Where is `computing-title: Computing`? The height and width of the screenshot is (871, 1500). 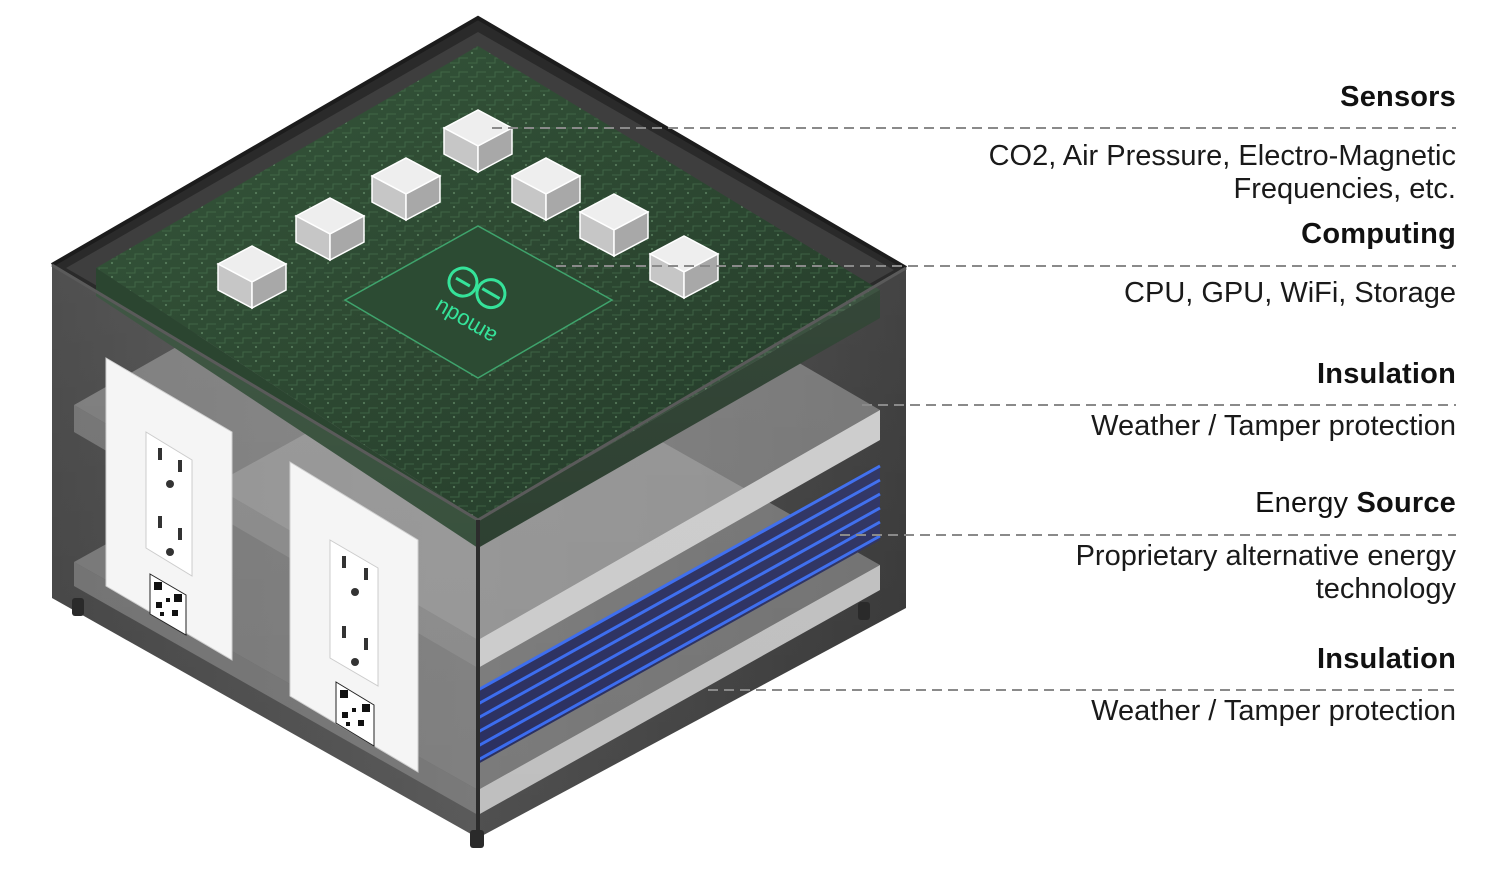
computing-title: Computing is located at coordinates (1378, 234).